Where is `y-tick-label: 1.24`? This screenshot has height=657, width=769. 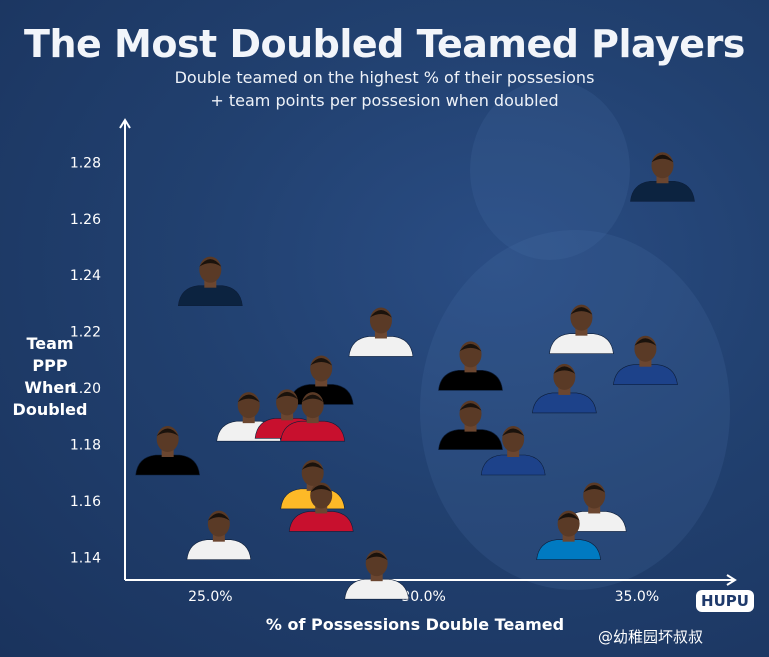 y-tick-label: 1.24 is located at coordinates (85, 276).